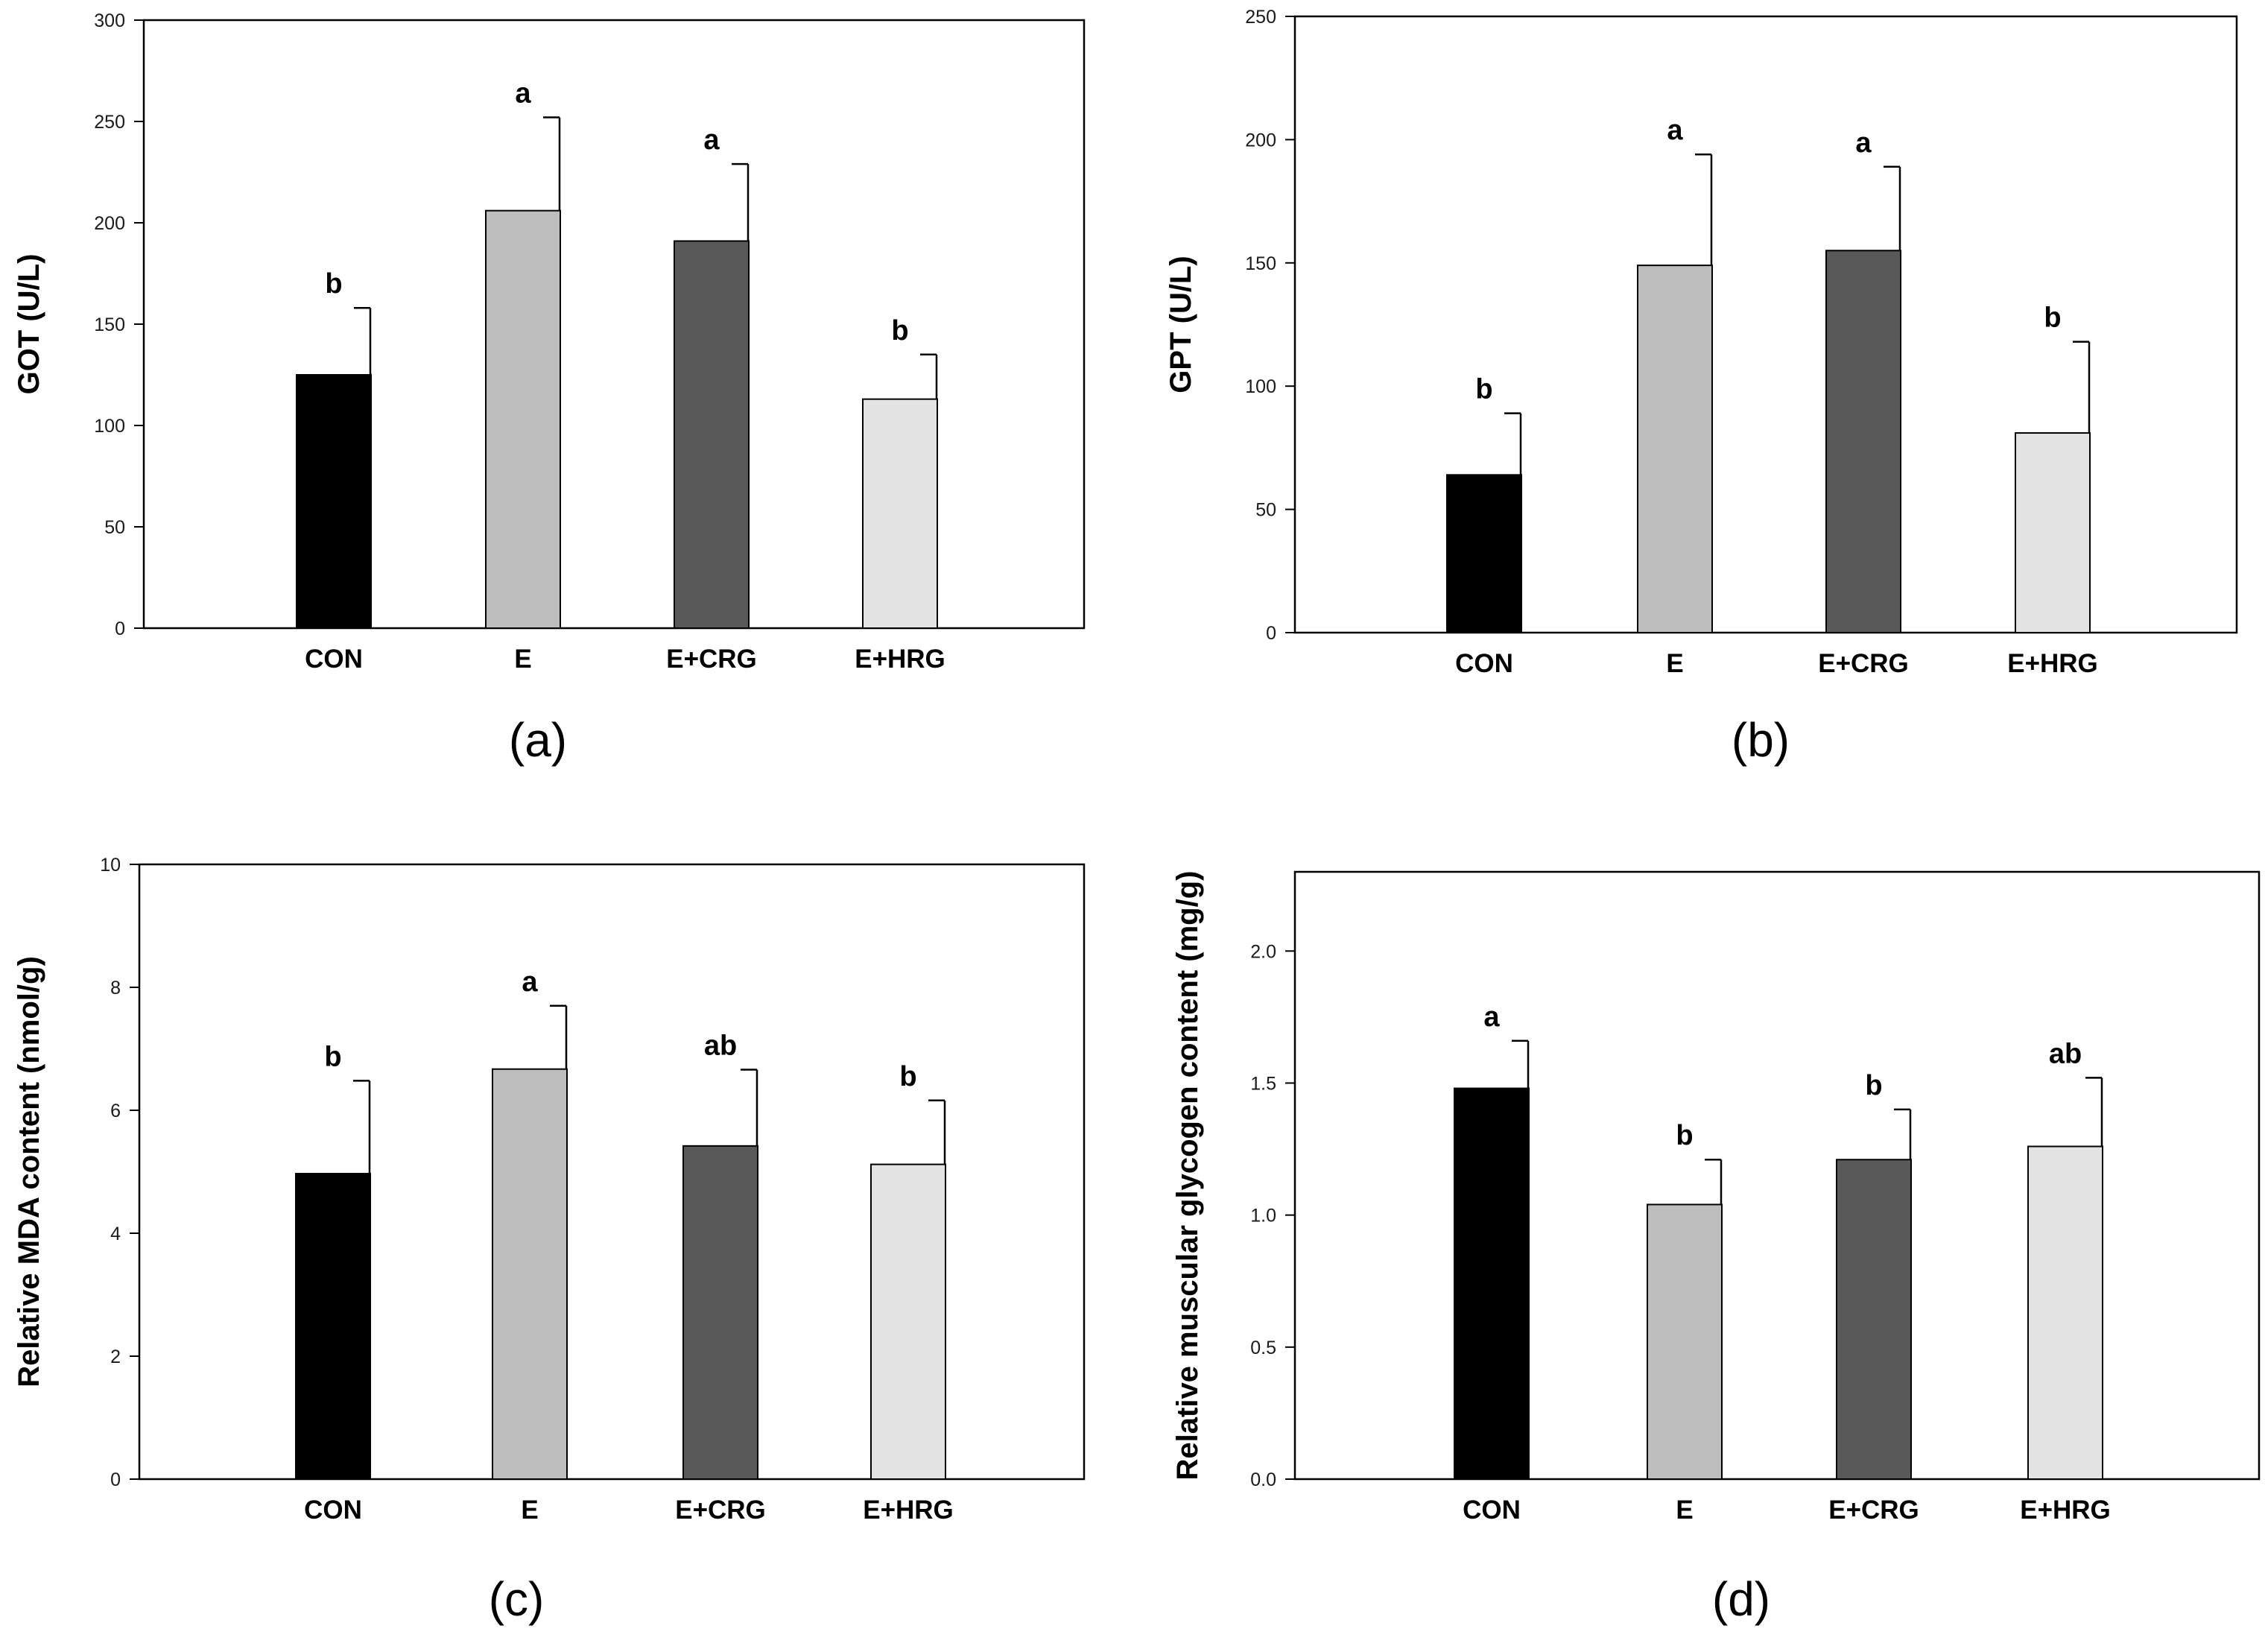  I want to click on panel-label: (b), so click(1761, 740).